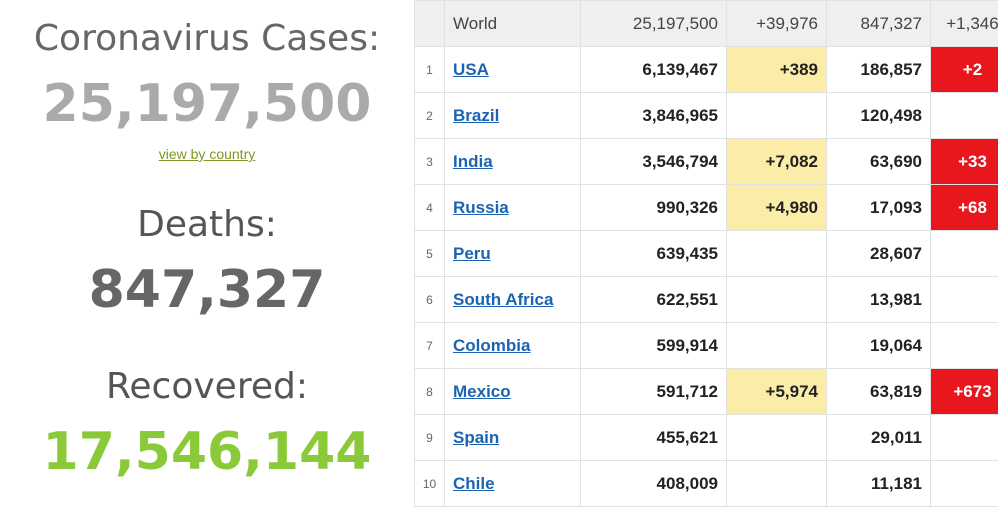 Image resolution: width=998 pixels, height=510 pixels. What do you see at coordinates (776, 161) in the screenshot?
I see `new-cases-cell: +7,082` at bounding box center [776, 161].